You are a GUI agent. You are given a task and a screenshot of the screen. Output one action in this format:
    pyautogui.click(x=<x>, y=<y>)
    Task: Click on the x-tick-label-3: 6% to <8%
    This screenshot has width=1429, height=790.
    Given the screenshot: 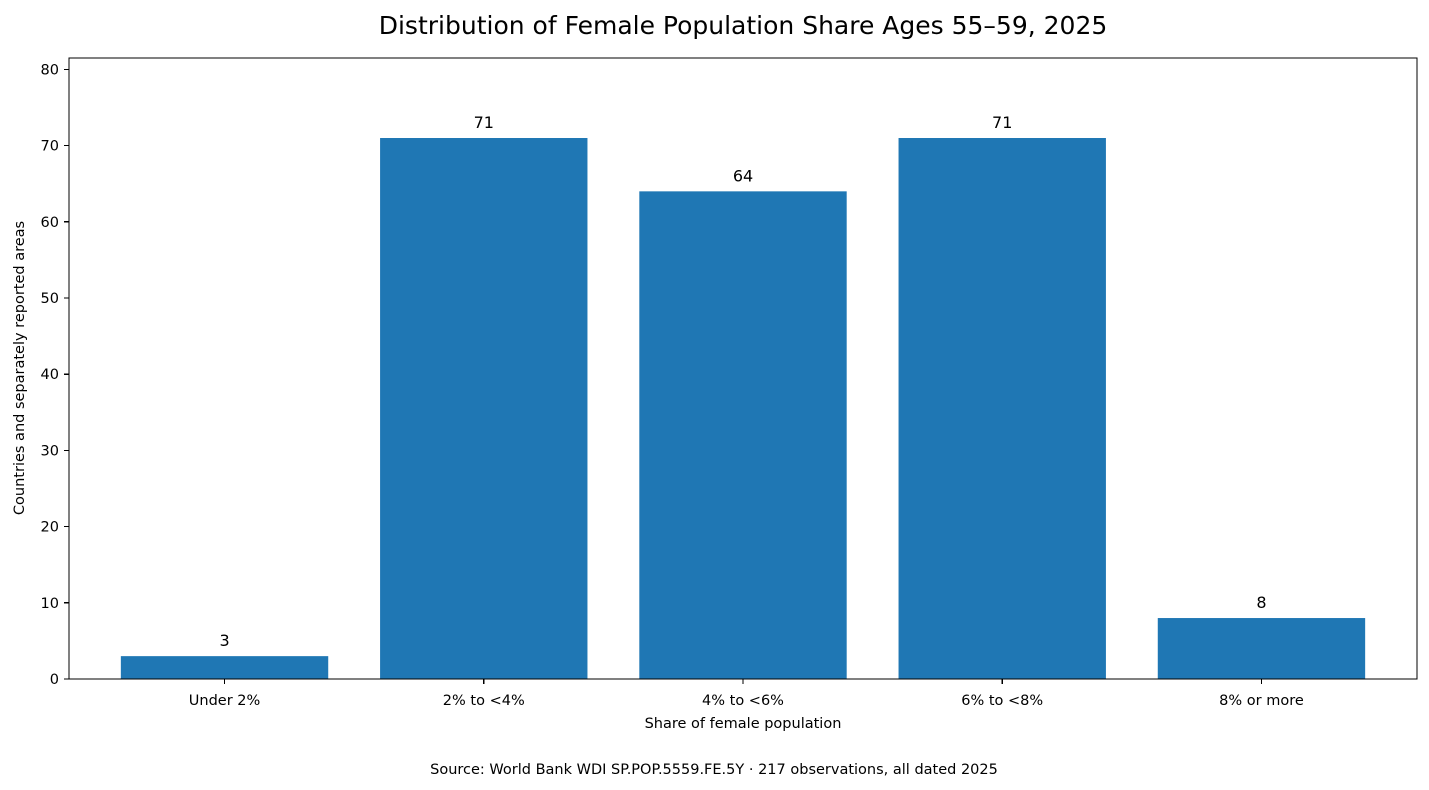 What is the action you would take?
    pyautogui.click(x=1002, y=701)
    